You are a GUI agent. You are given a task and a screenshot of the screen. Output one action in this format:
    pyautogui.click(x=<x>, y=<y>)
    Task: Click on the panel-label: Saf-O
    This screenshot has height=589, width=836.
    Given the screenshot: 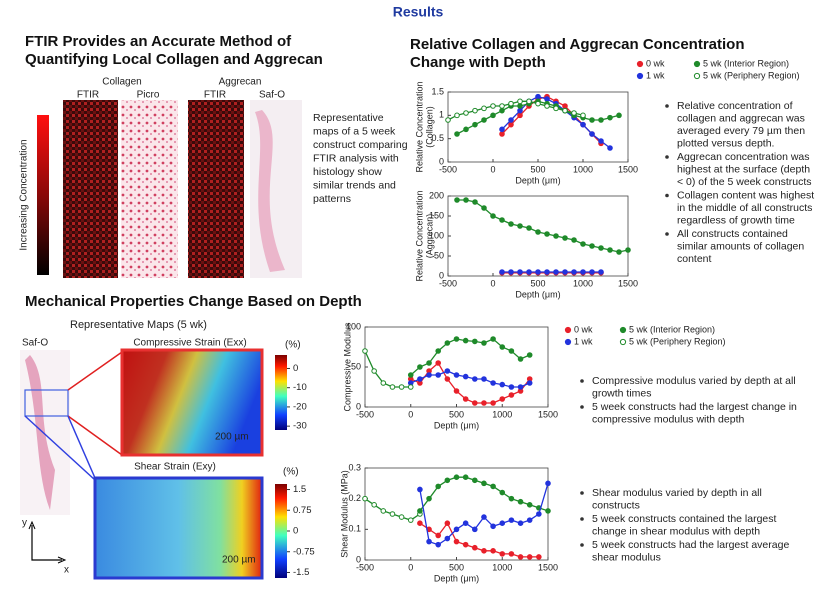 What is the action you would take?
    pyautogui.click(x=35, y=343)
    